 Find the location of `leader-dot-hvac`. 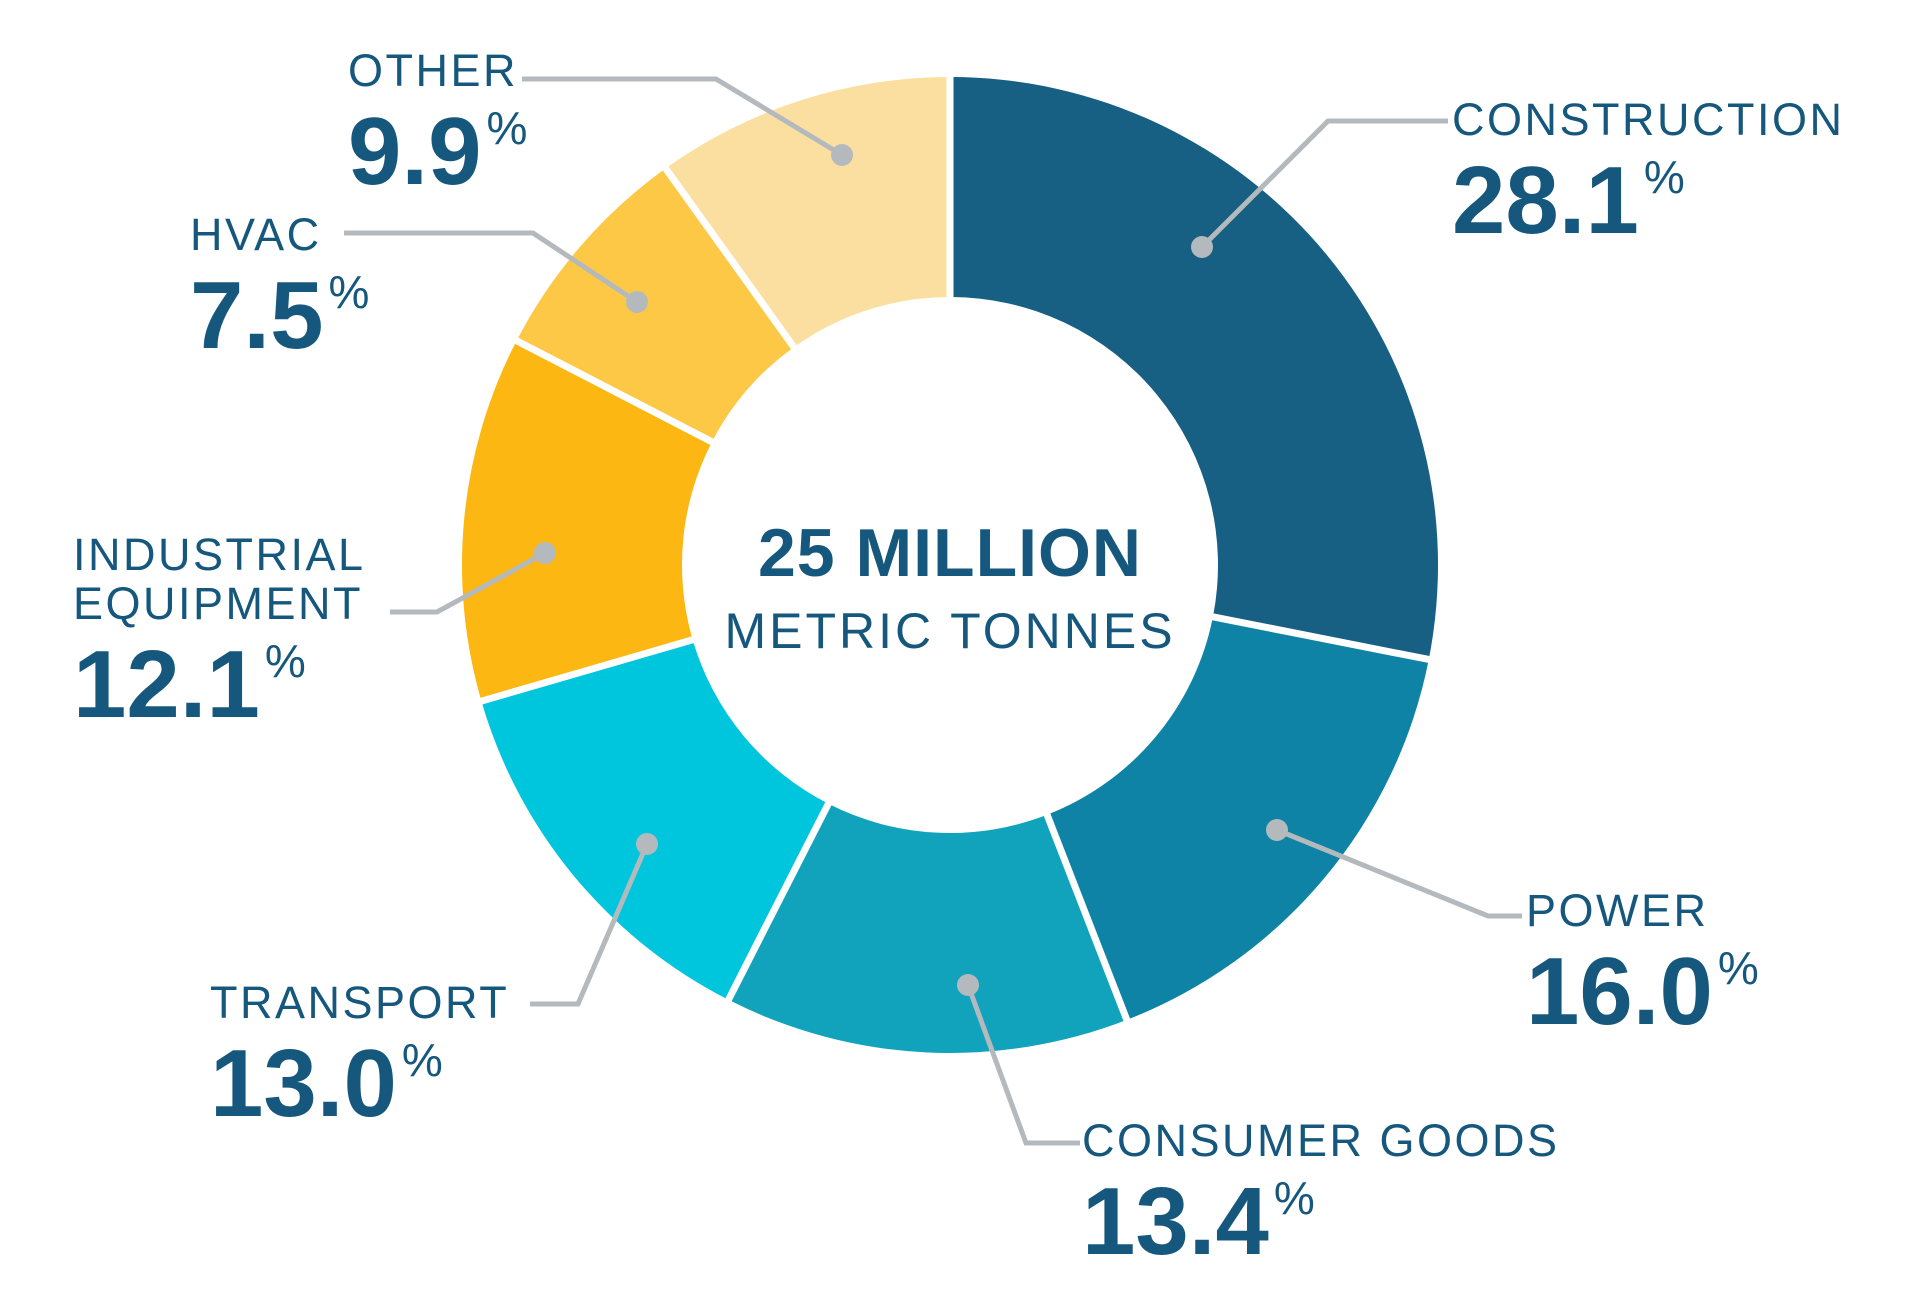

leader-dot-hvac is located at coordinates (637, 302).